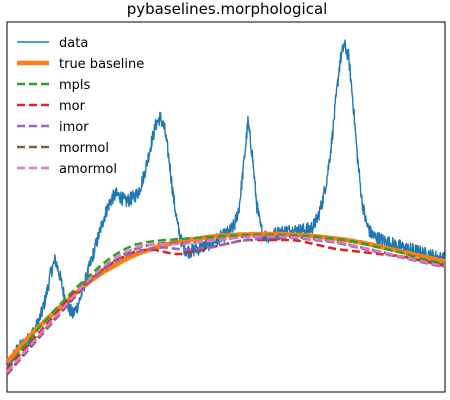 The width and height of the screenshot is (450, 400). I want to click on legend-label-mormol: mormol, so click(84, 148).